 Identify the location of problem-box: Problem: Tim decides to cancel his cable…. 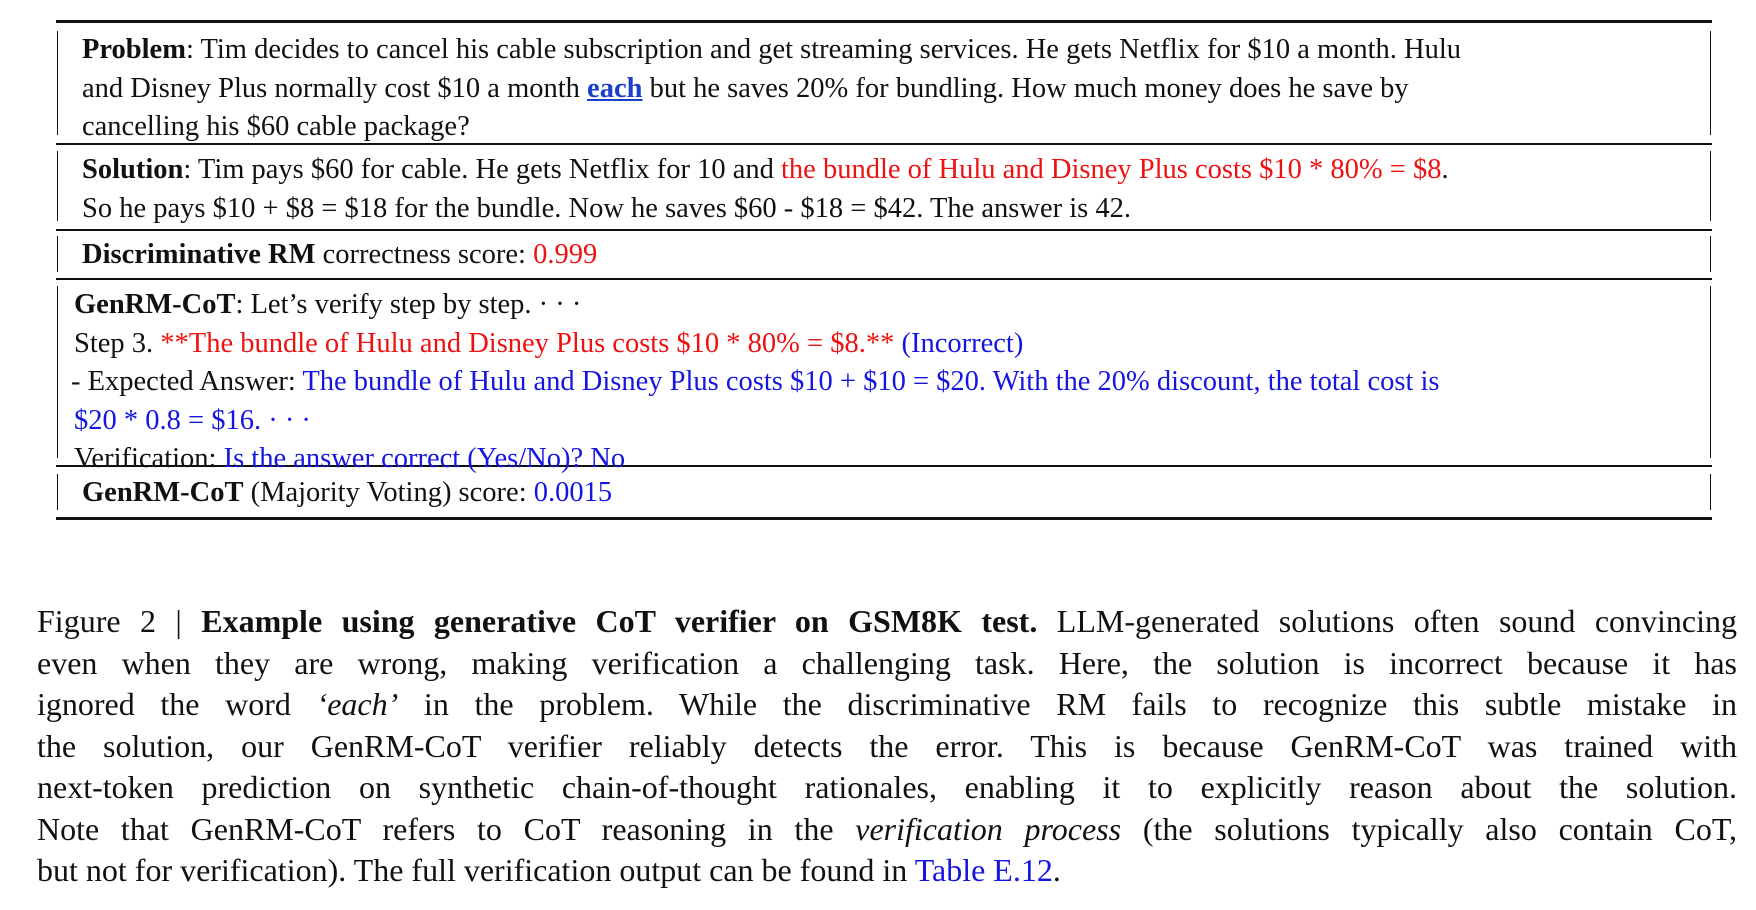
(884, 86).